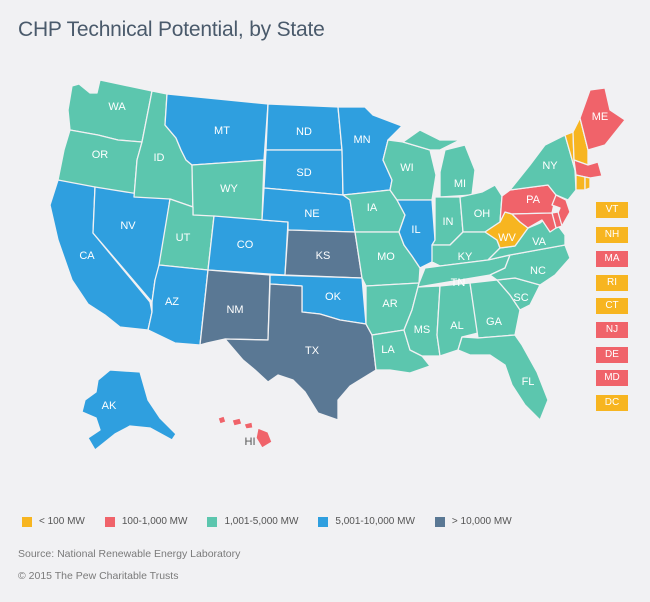 Image resolution: width=650 pixels, height=602 pixels. I want to click on state-label-mi: MI, so click(460, 184).